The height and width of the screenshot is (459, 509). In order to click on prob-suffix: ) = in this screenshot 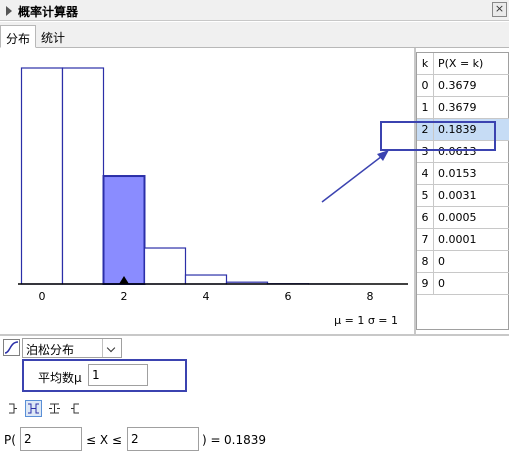, I will do `click(211, 440)`.